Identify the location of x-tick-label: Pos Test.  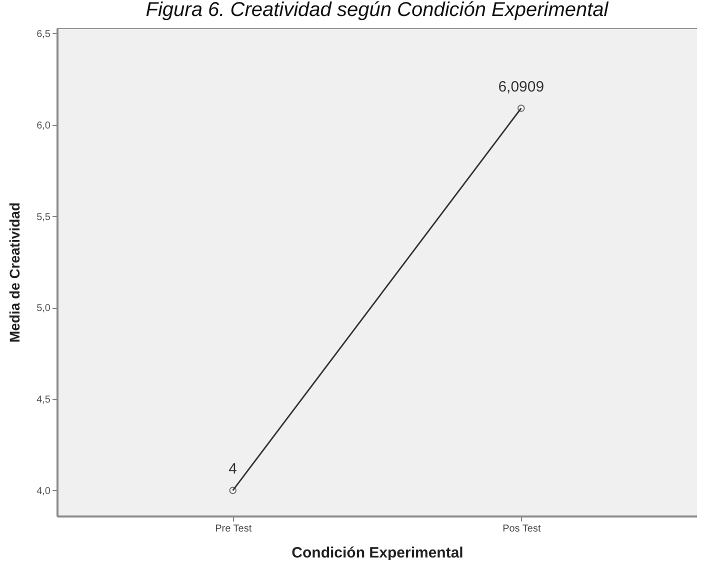
(521, 529).